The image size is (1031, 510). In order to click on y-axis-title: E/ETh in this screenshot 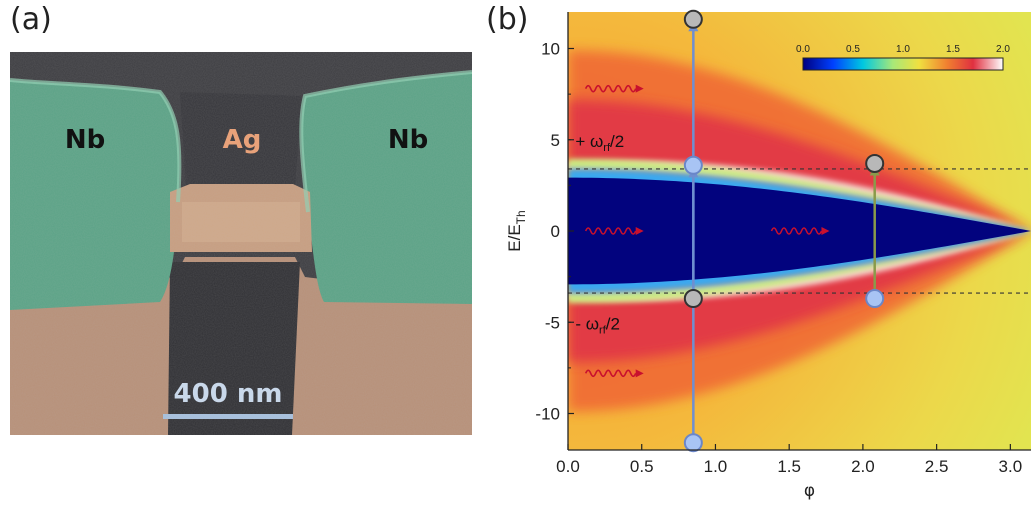, I will do `click(516, 230)`.